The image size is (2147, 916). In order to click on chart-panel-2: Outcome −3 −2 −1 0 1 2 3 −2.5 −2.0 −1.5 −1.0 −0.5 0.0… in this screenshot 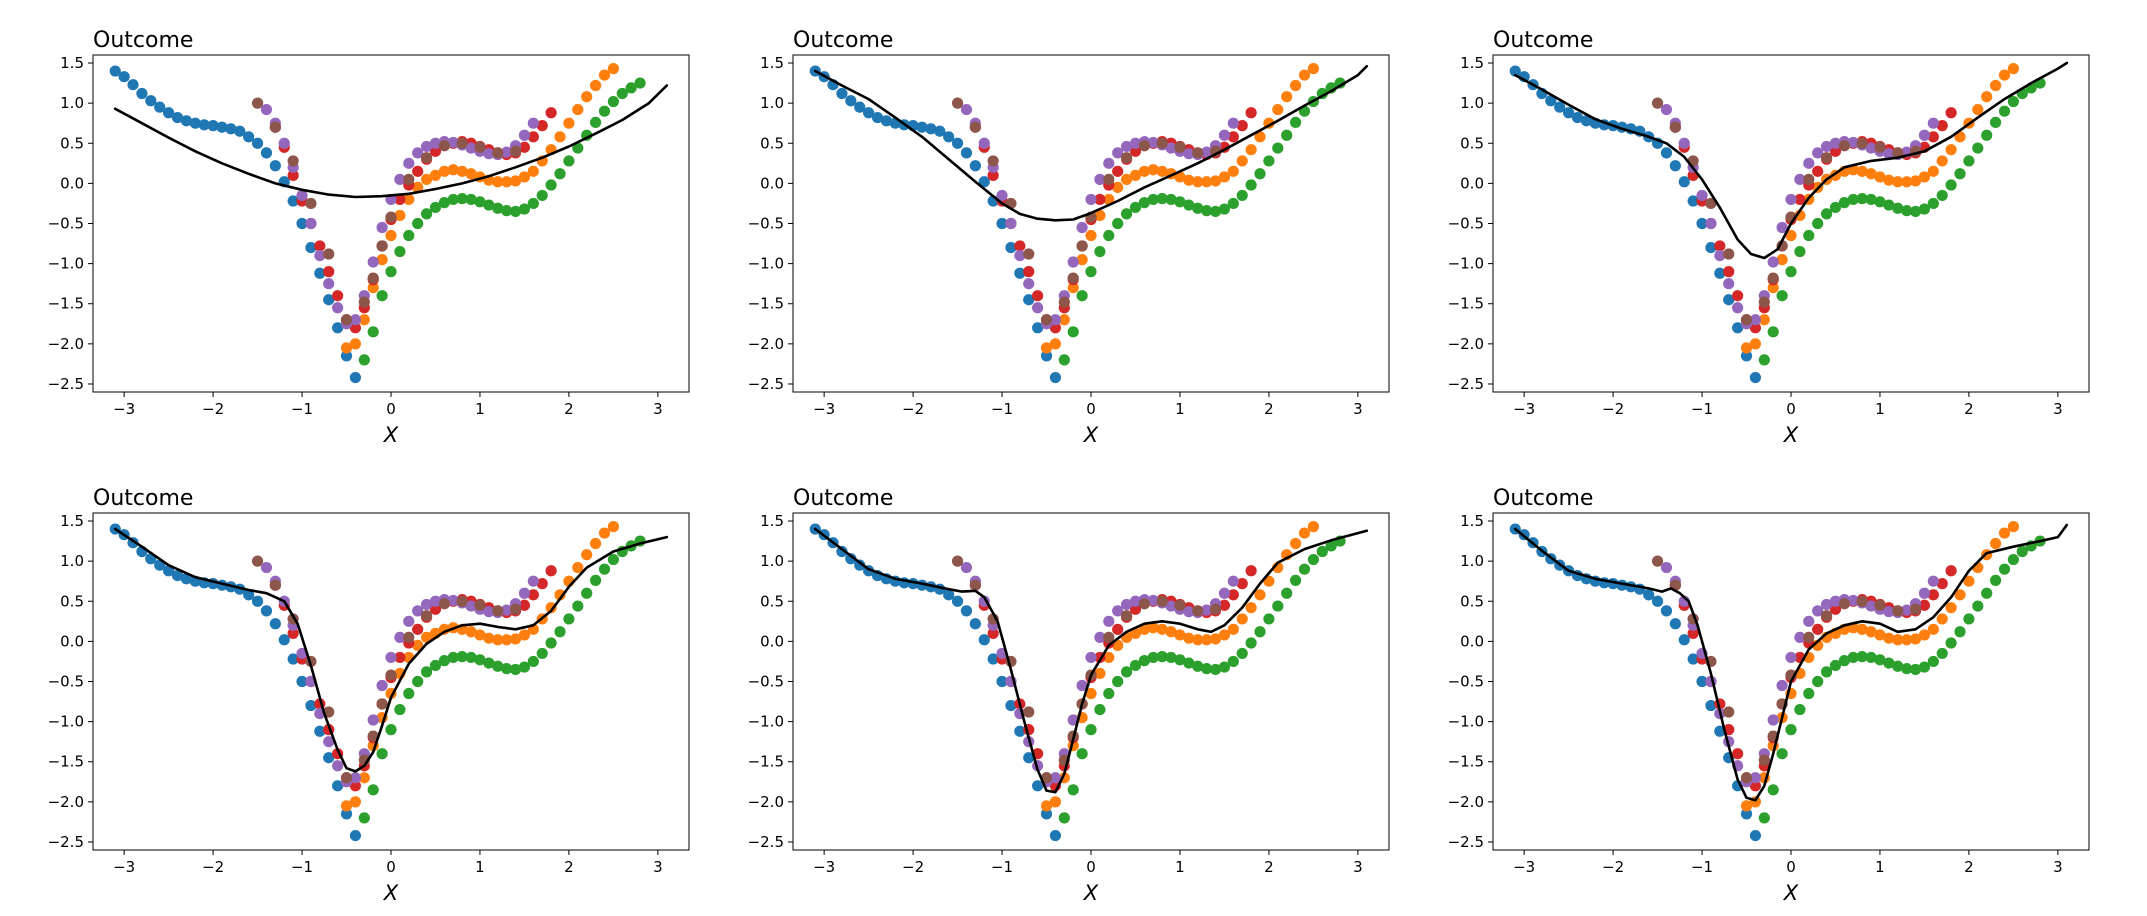, I will do `click(1069, 237)`.